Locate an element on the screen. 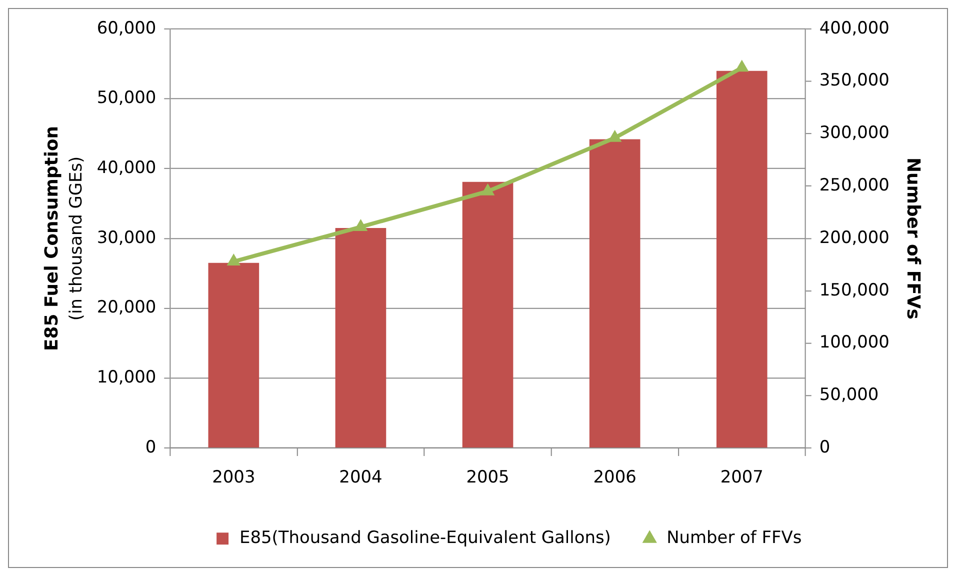  y2-tick-label: 100,000 is located at coordinates (854, 342).